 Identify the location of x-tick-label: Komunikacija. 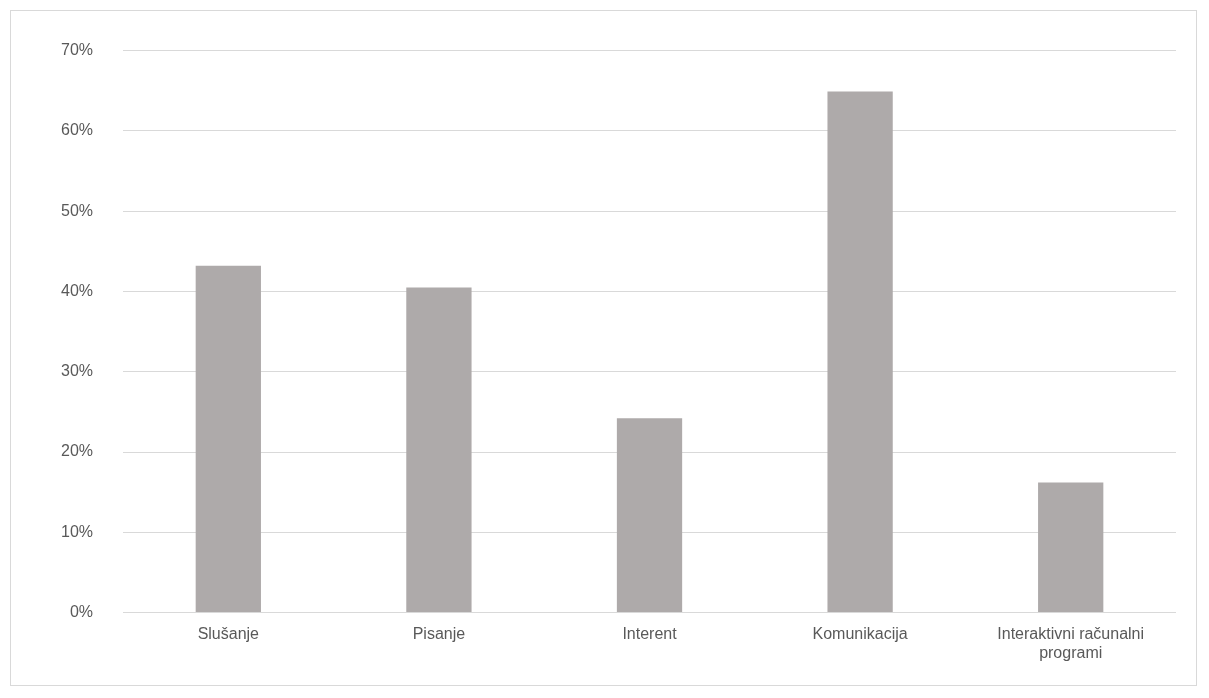
(860, 633).